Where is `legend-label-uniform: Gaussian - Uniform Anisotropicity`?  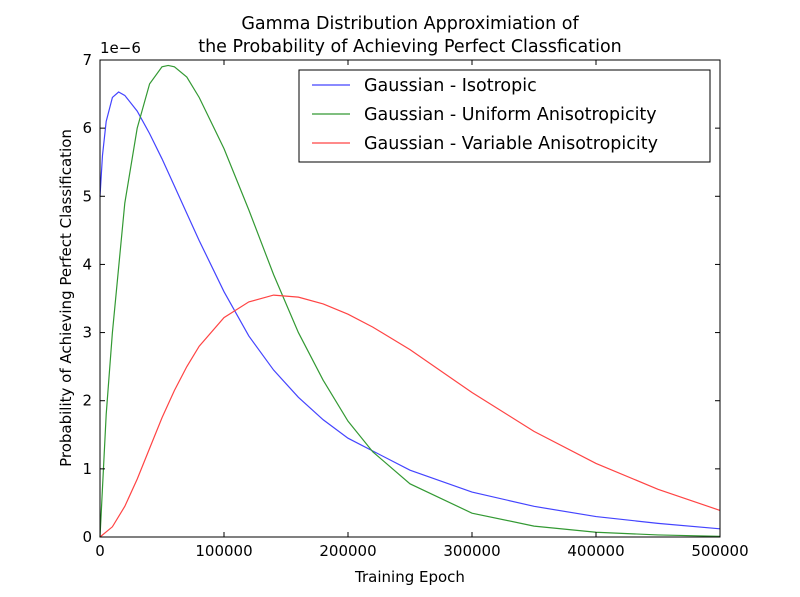
legend-label-uniform: Gaussian - Uniform Anisotropicity is located at coordinates (510, 115).